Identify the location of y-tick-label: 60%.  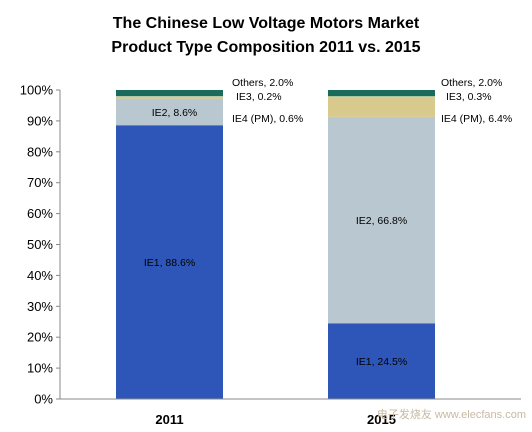
(40, 213).